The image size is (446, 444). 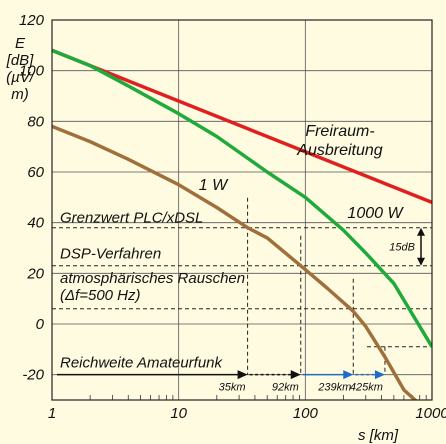 What do you see at coordinates (152, 278) in the screenshot?
I see `threshold-label: atmosphärisches Rauschen` at bounding box center [152, 278].